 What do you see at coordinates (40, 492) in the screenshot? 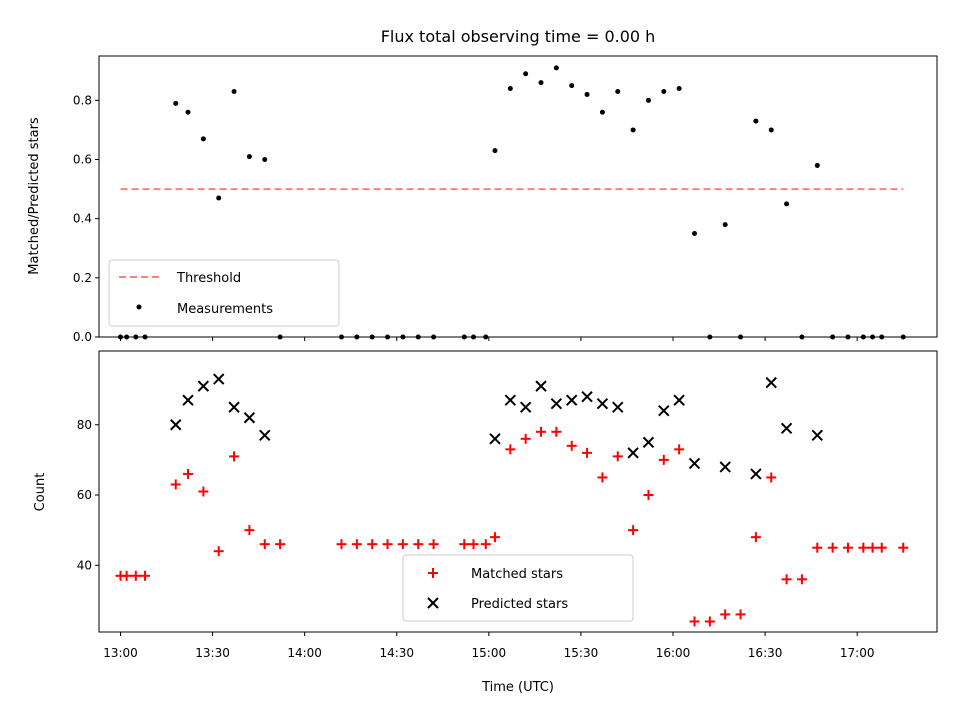
I see `bottom-y-axis-label: Count` at bounding box center [40, 492].